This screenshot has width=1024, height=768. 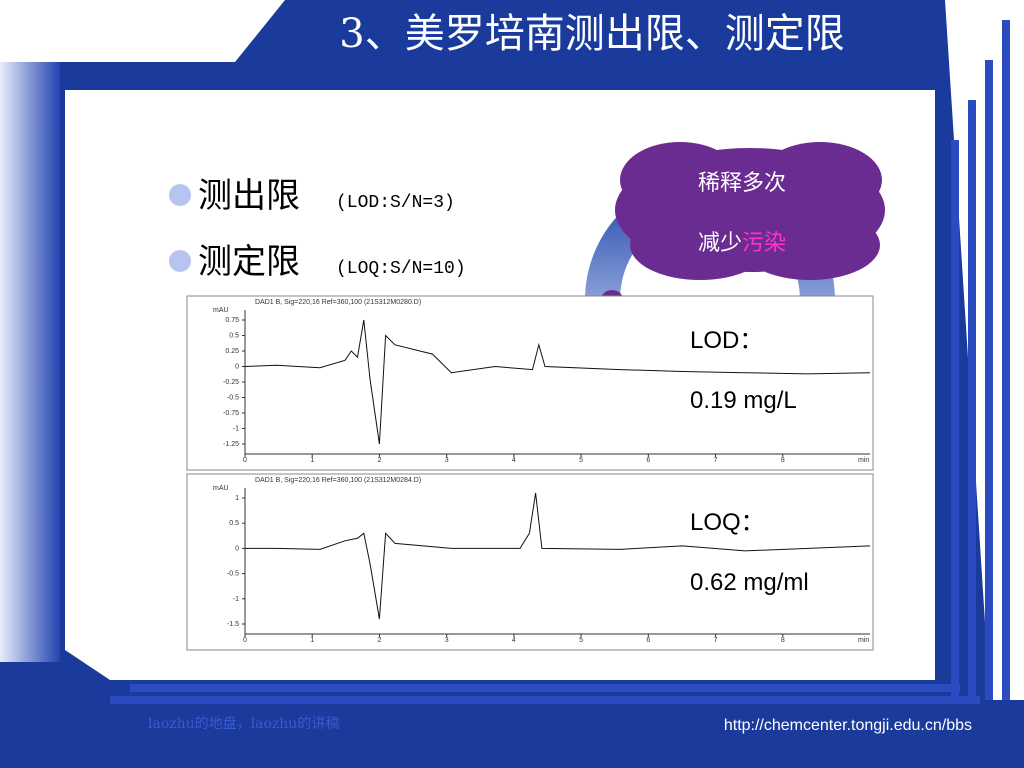 What do you see at coordinates (232, 351) in the screenshot?
I see `y-tick-label: 0.25` at bounding box center [232, 351].